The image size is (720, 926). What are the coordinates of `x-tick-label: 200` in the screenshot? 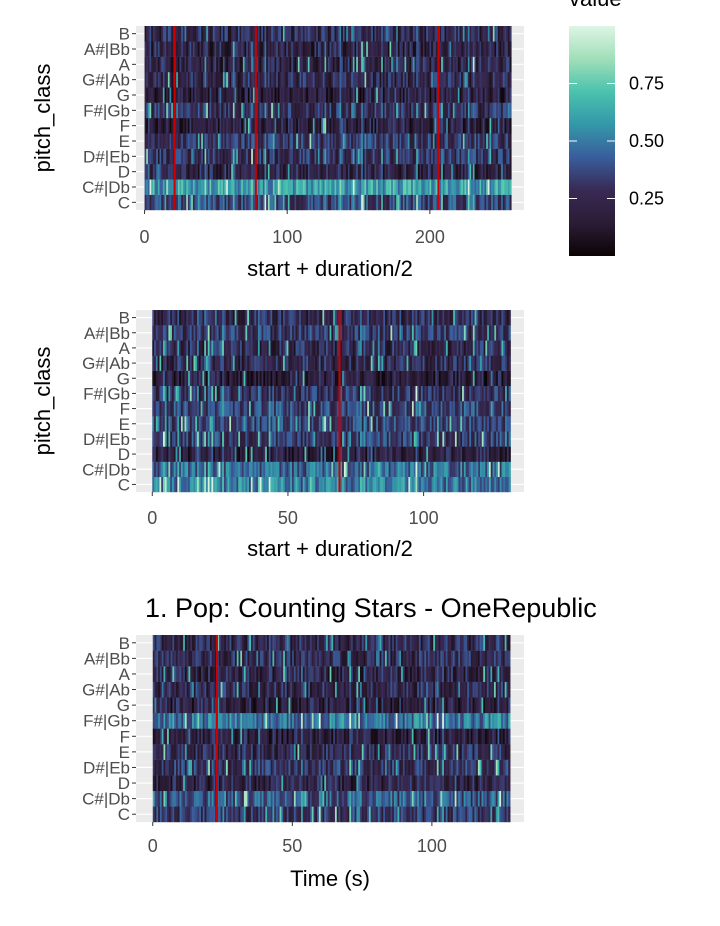 It's located at (430, 237).